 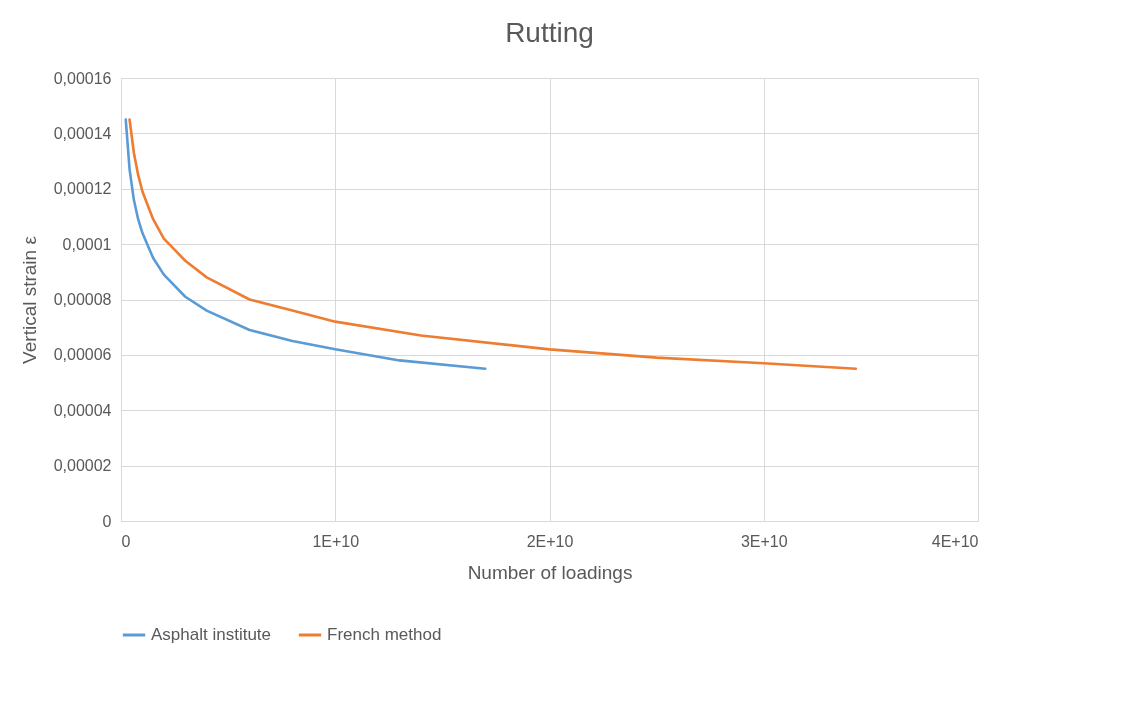 What do you see at coordinates (955, 541) in the screenshot?
I see `x-tick-label: 4E+10` at bounding box center [955, 541].